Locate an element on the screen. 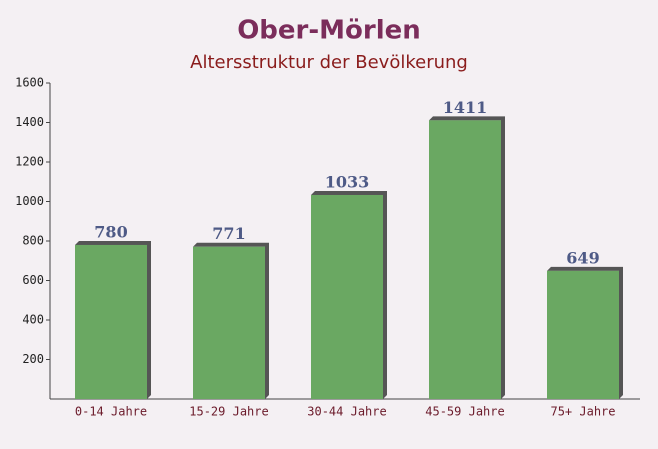 The image size is (658, 449). y-tick-label: 200 is located at coordinates (33, 359).